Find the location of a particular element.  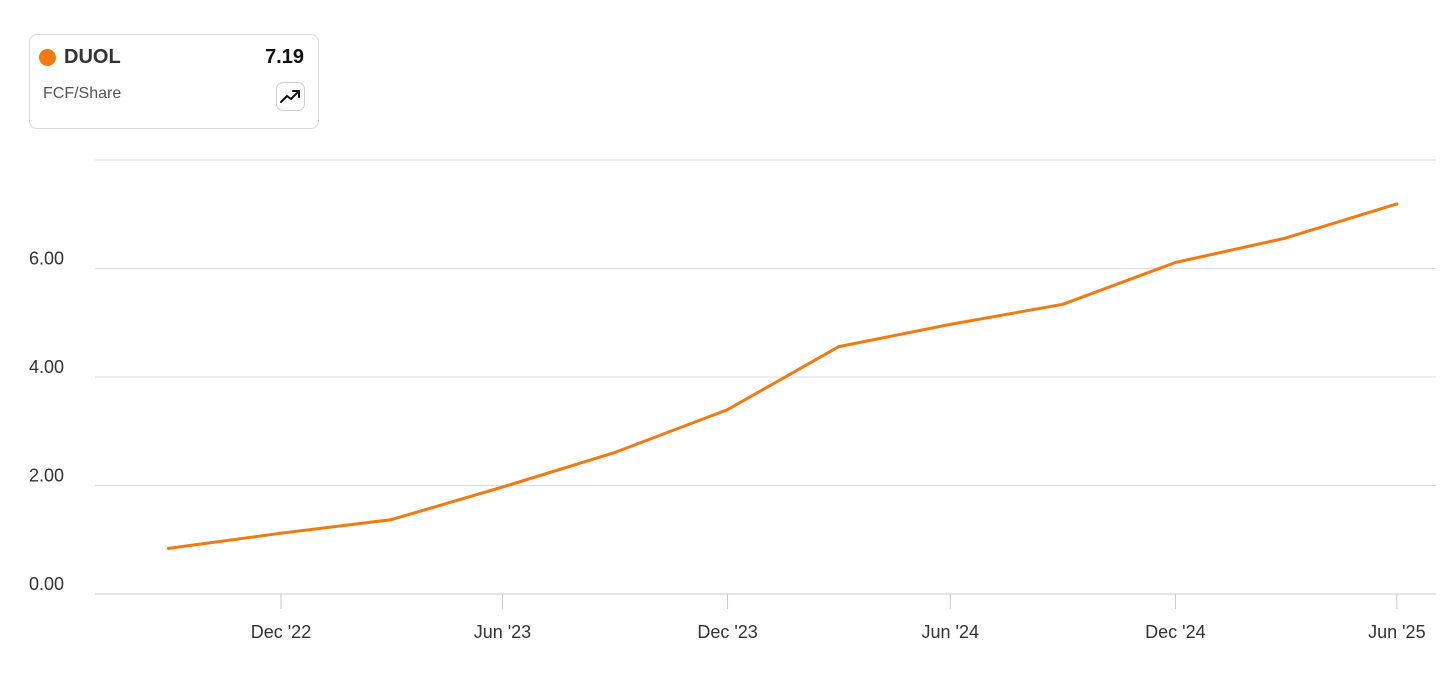

legend-ticker: DUOL is located at coordinates (92, 57).